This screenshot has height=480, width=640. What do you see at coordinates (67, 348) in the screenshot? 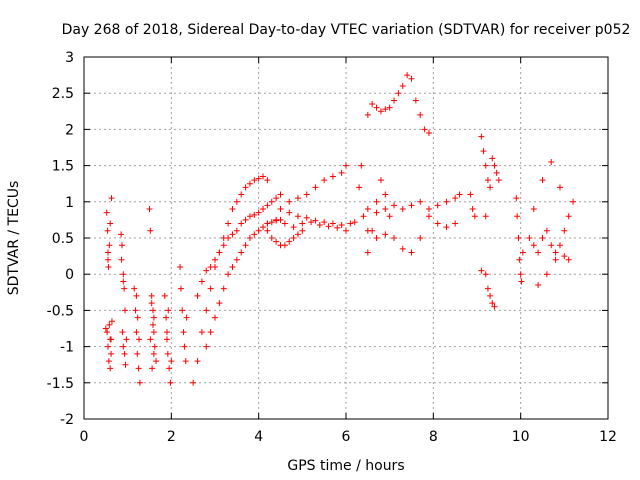
I see `y-tick-label: -1` at bounding box center [67, 348].